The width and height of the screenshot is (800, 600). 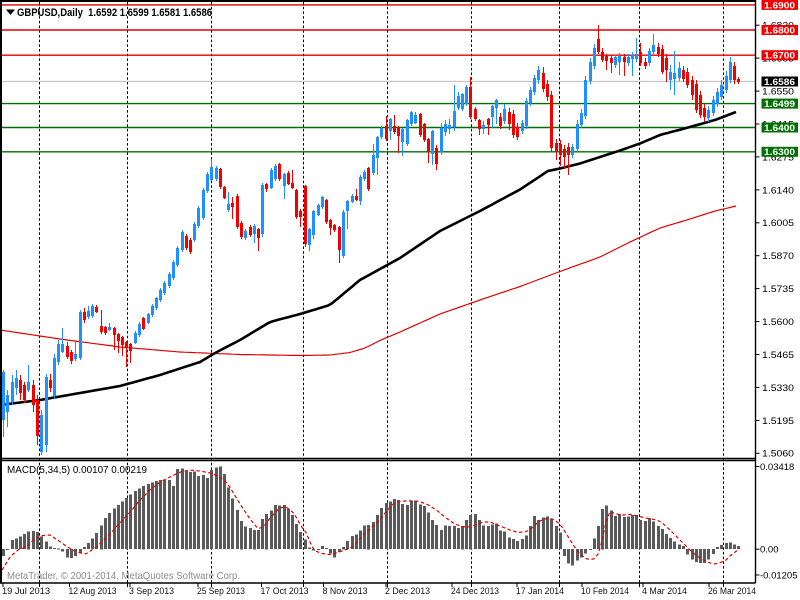 I want to click on svg-text: 8 Nov 2013, so click(x=345, y=591).